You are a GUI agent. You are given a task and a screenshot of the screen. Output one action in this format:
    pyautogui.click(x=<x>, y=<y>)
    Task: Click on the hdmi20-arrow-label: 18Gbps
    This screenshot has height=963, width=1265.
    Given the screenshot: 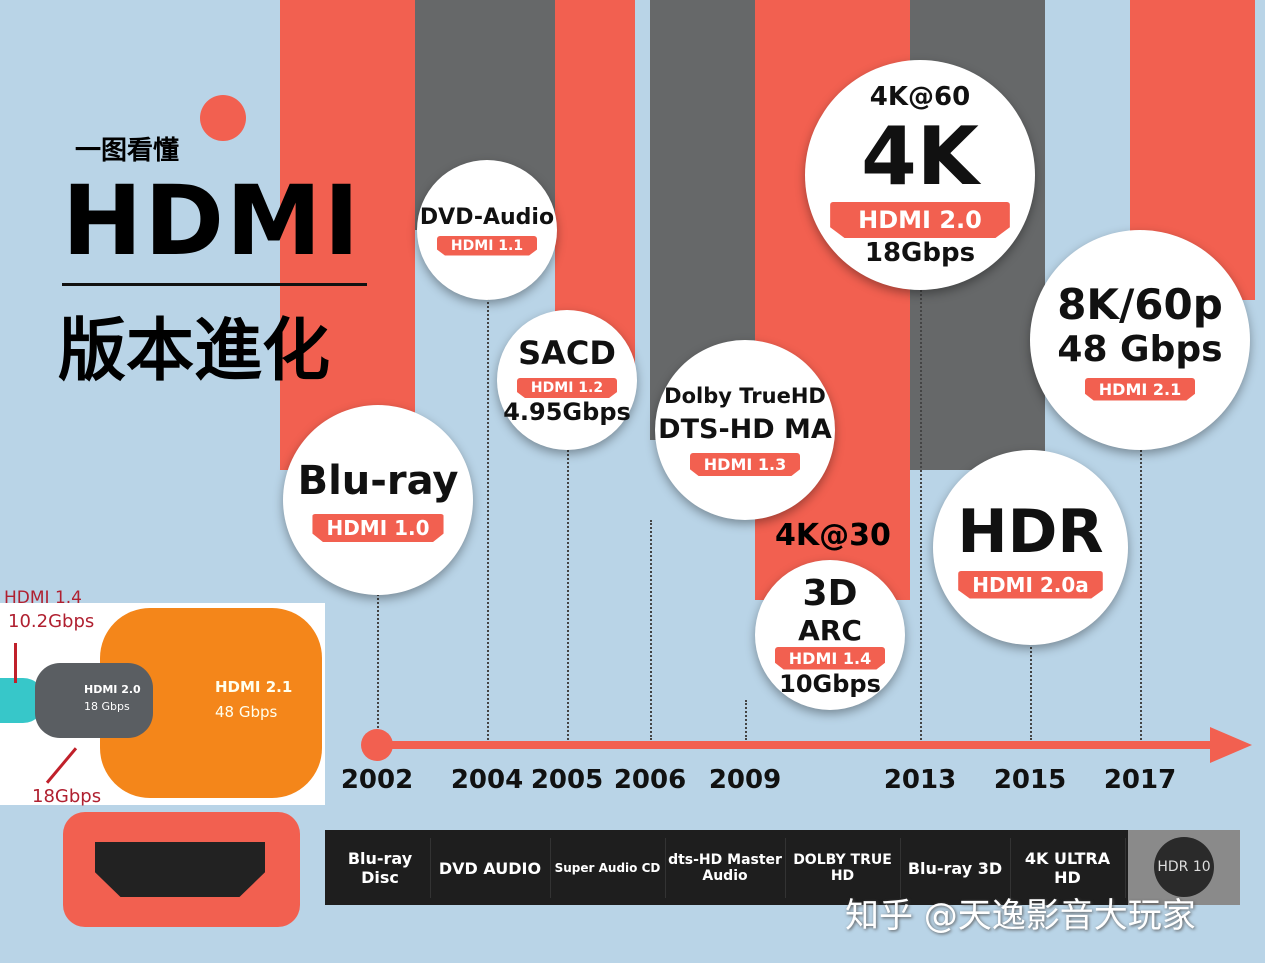 What is the action you would take?
    pyautogui.click(x=67, y=796)
    